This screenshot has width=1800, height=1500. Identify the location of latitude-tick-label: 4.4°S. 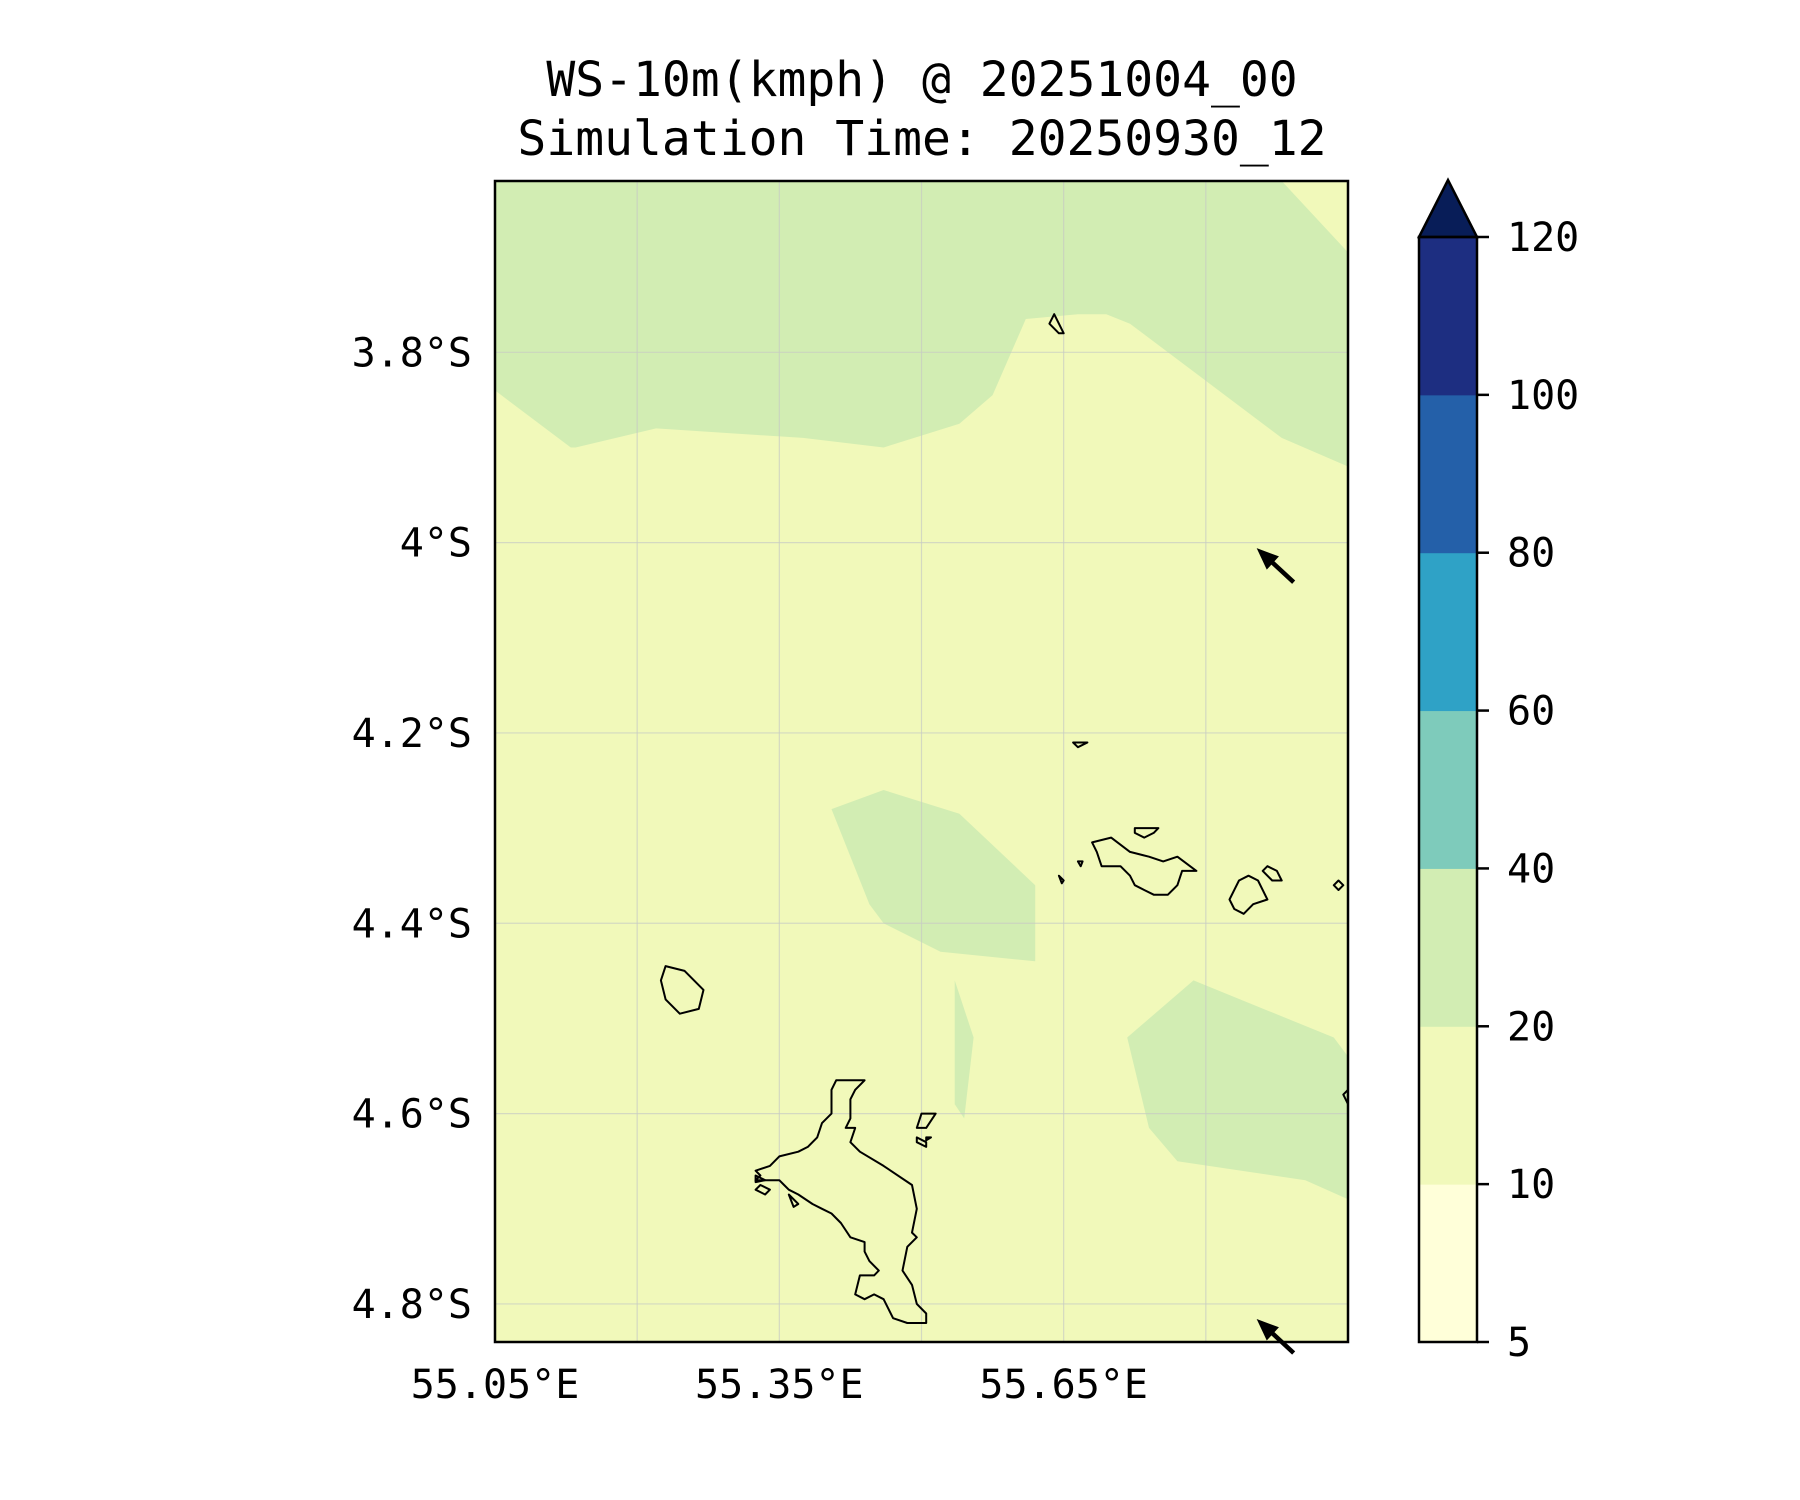
(412, 924).